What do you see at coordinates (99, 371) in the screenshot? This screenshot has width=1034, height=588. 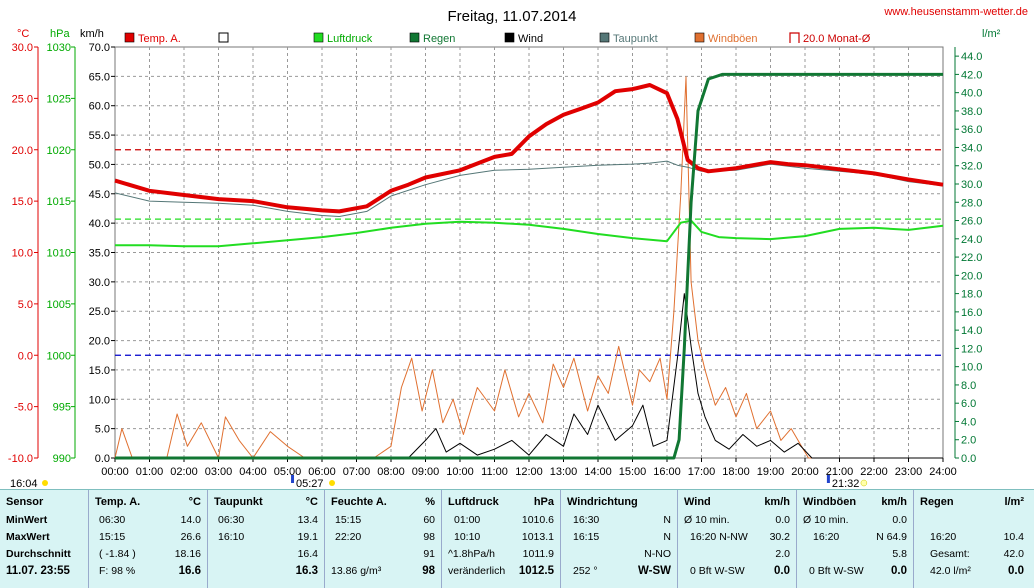 I see `kmh-tick-label: 15.0` at bounding box center [99, 371].